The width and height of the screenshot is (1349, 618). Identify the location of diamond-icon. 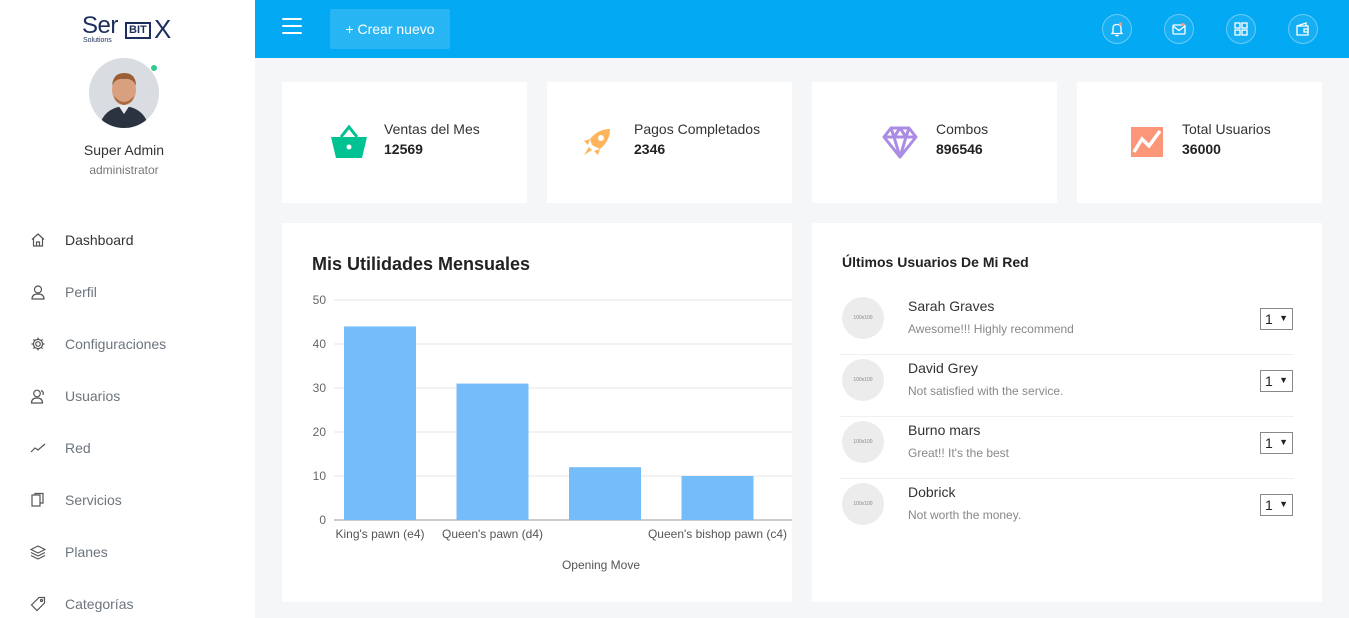
(900, 142).